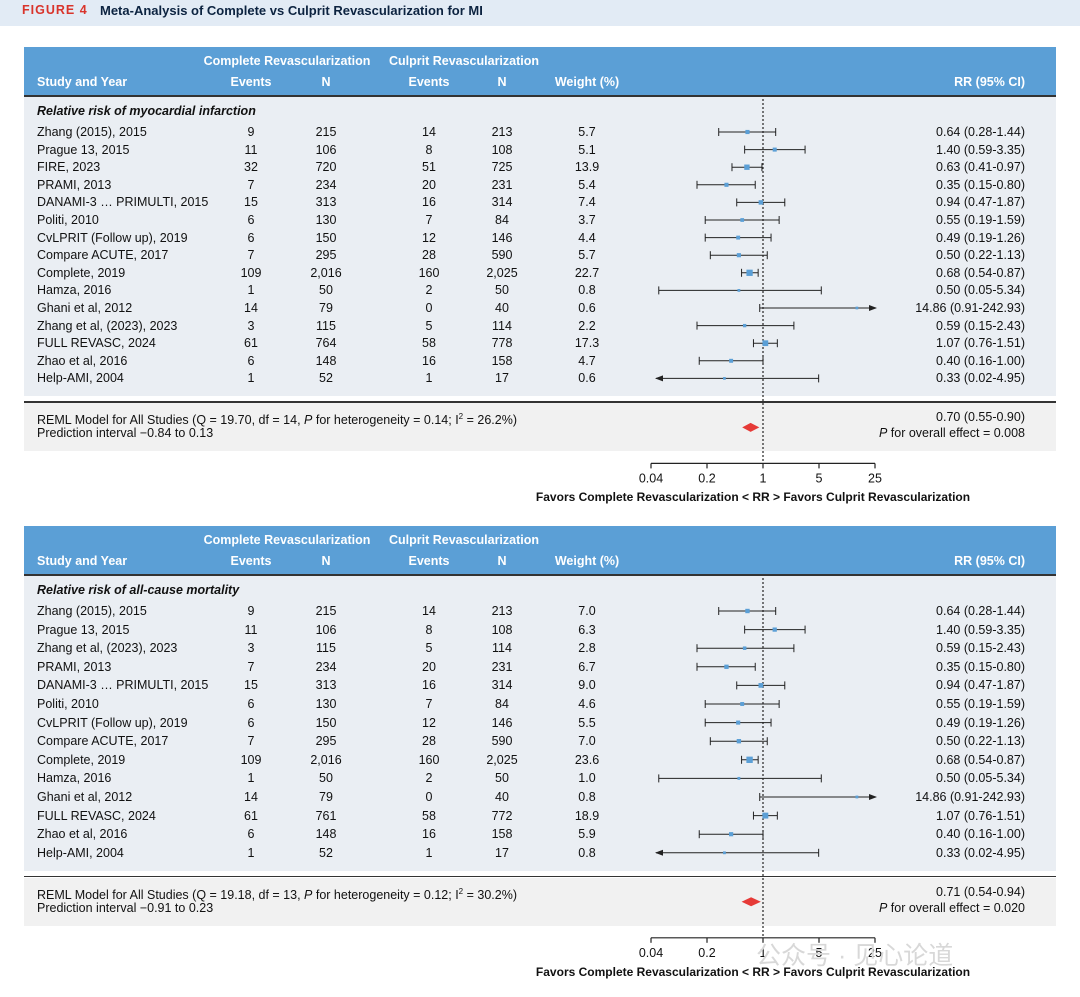  I want to click on complete-events: 61, so click(251, 815).